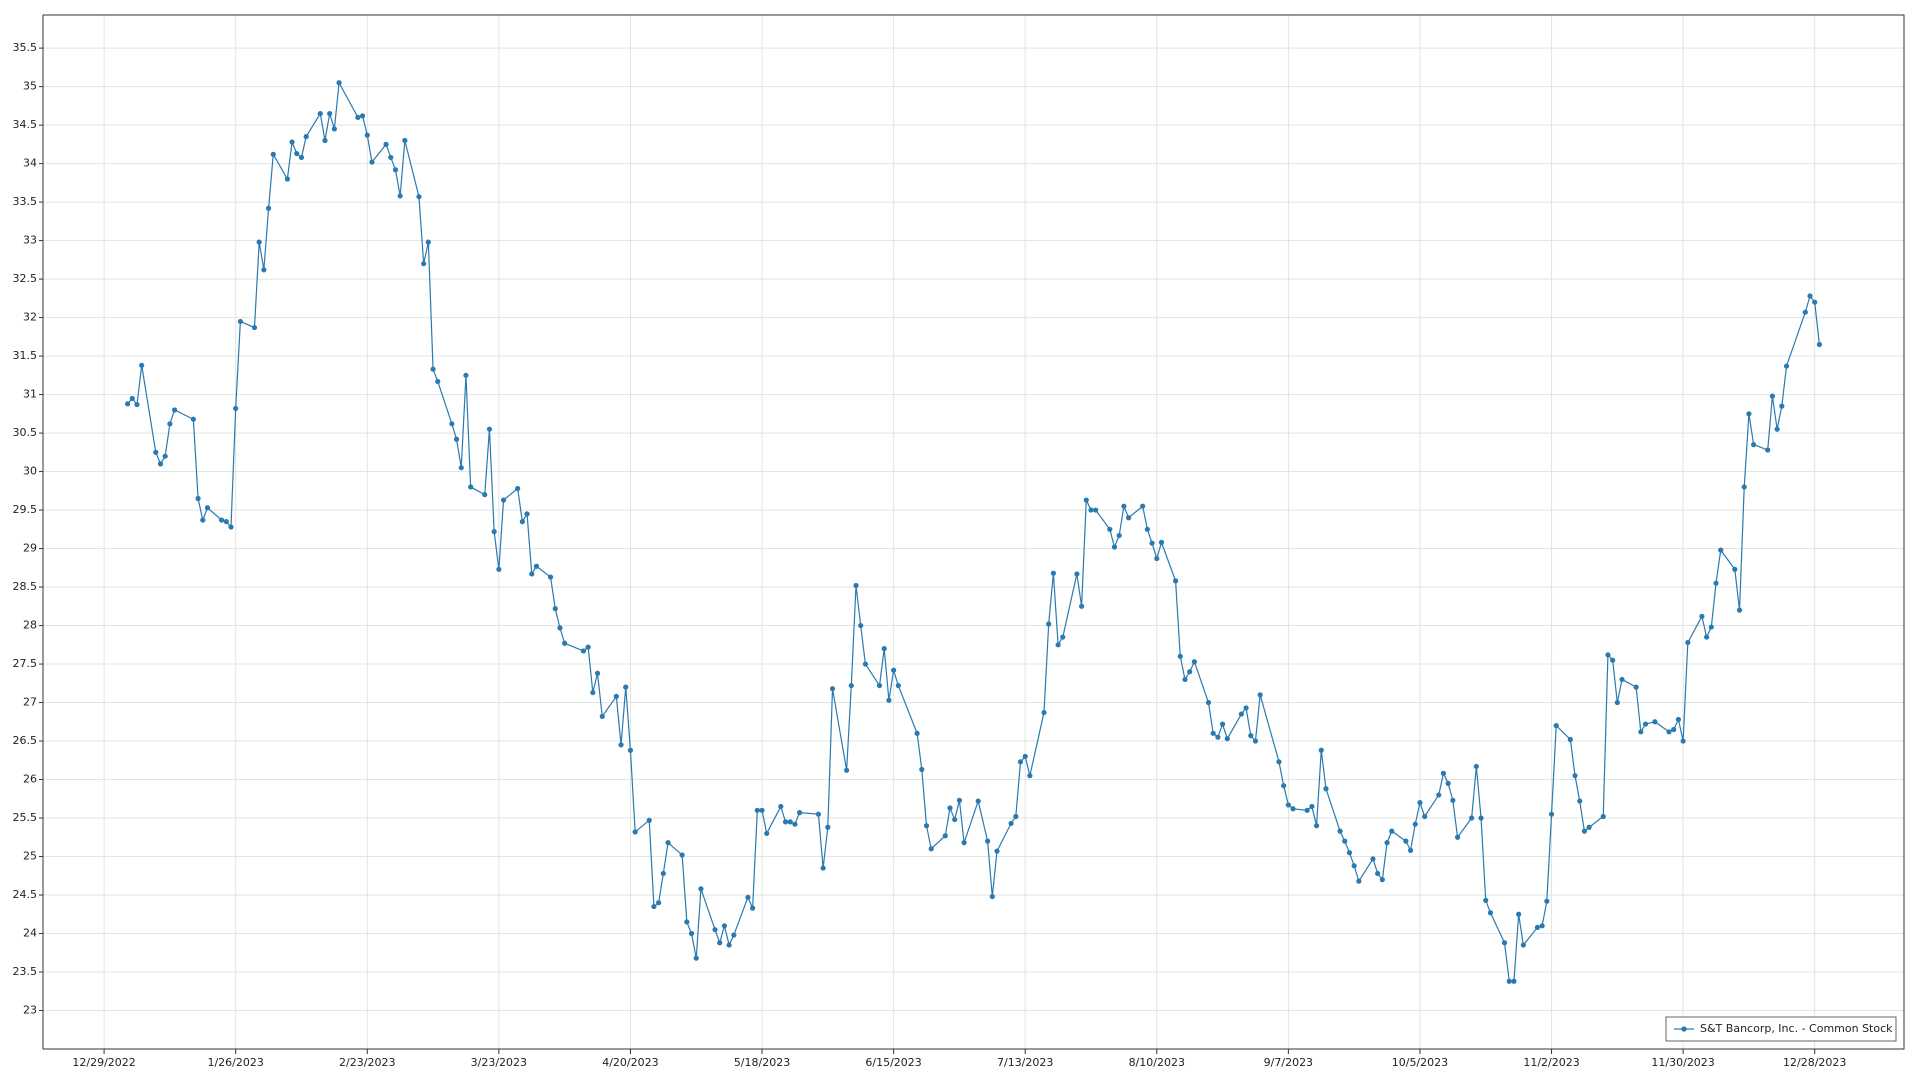 Image resolution: width=1920 pixels, height=1080 pixels. What do you see at coordinates (25, 817) in the screenshot?
I see `y-tick-label: 25.5` at bounding box center [25, 817].